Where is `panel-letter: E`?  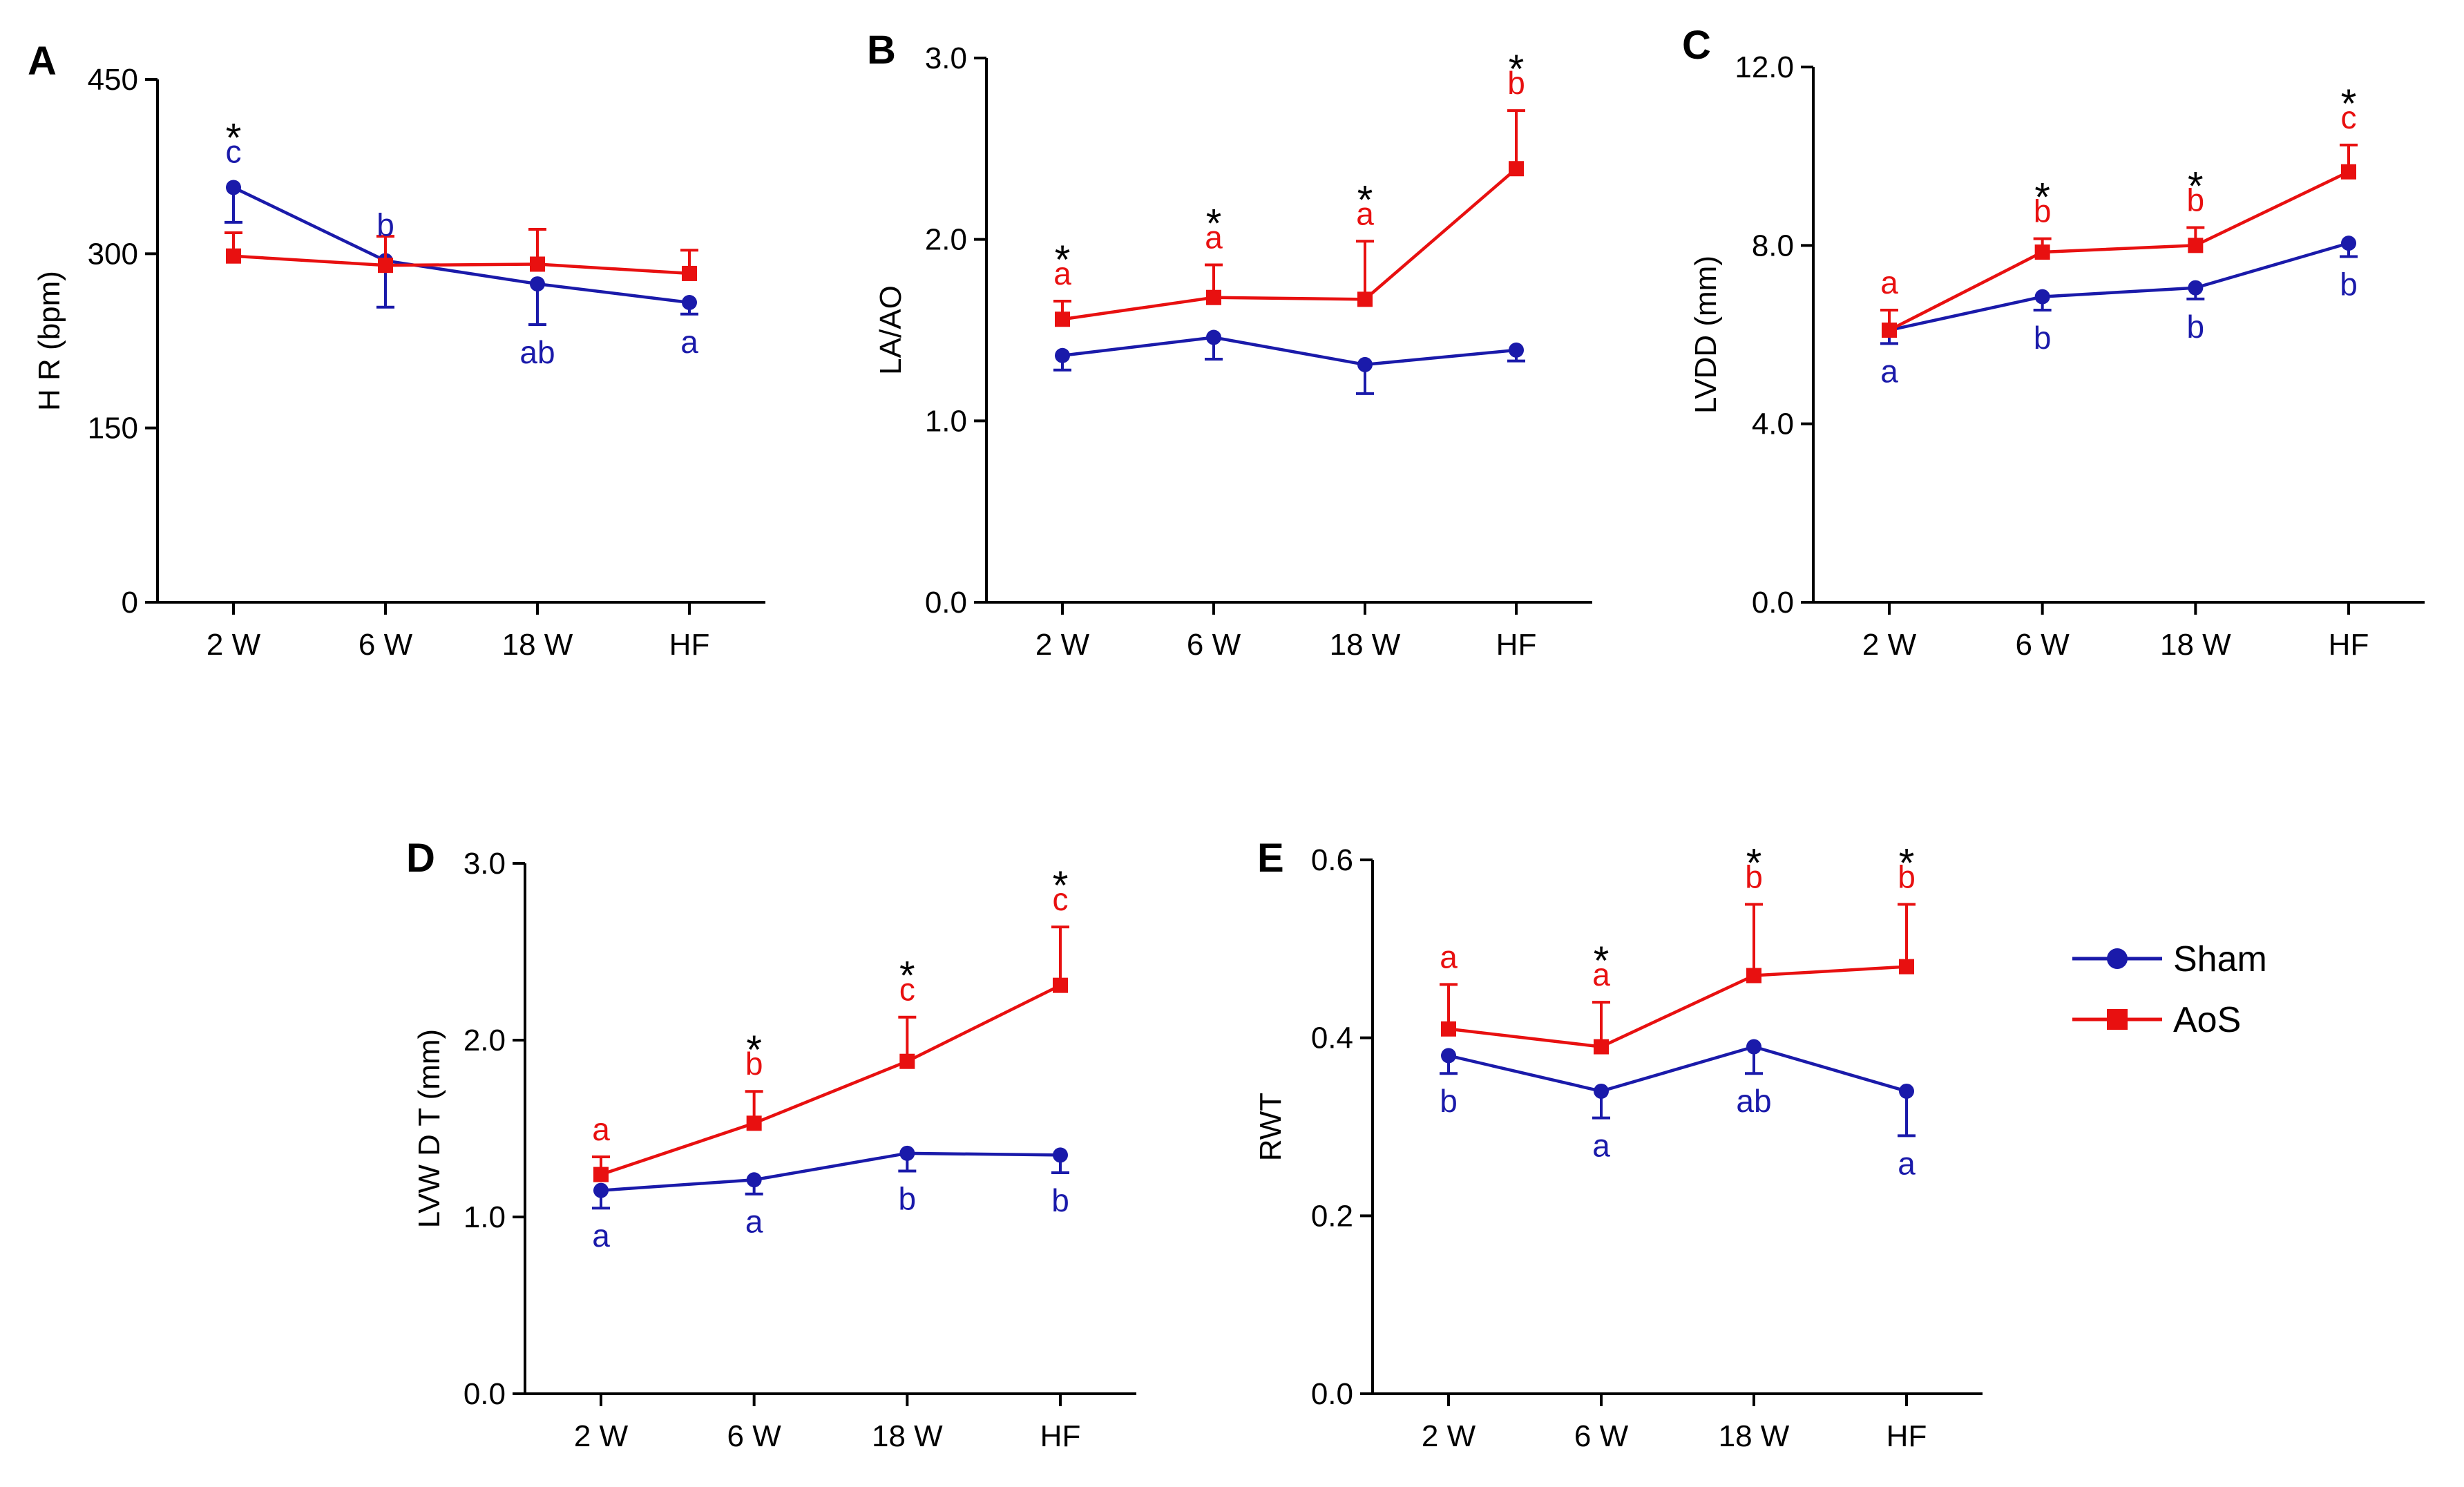 panel-letter: E is located at coordinates (1270, 858).